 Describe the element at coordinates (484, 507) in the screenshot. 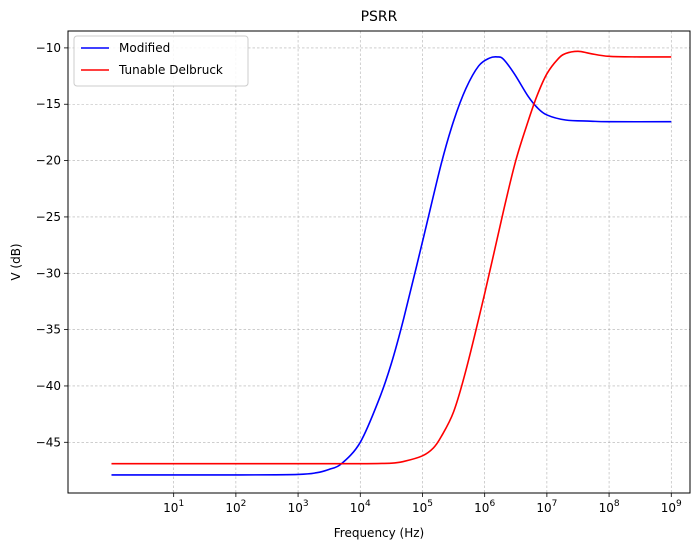

I see `x-tick-label: 10⁶` at that location.